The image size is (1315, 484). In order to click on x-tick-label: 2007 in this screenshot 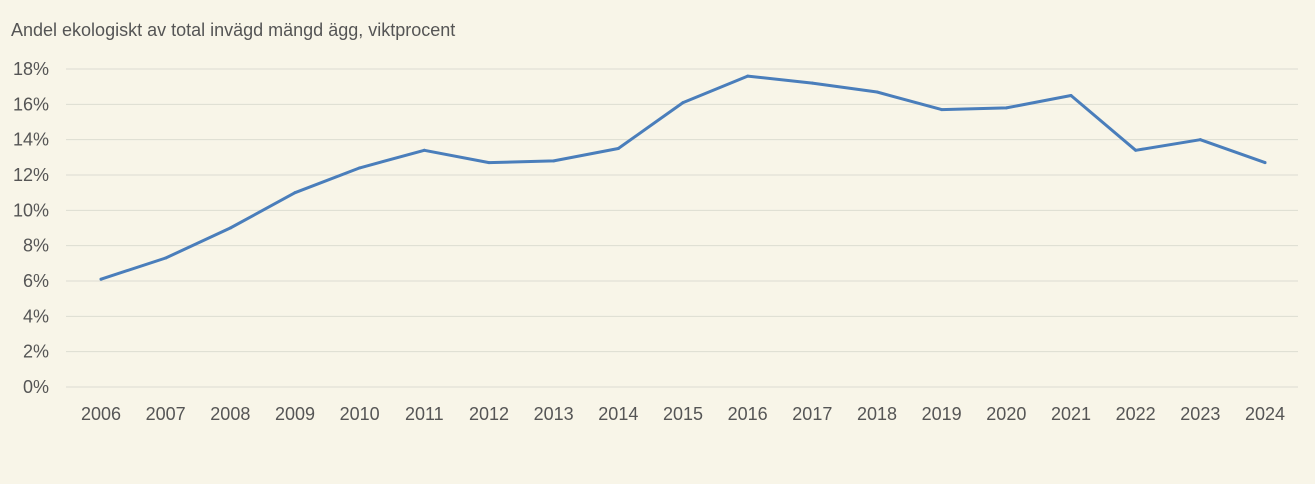, I will do `click(166, 414)`.